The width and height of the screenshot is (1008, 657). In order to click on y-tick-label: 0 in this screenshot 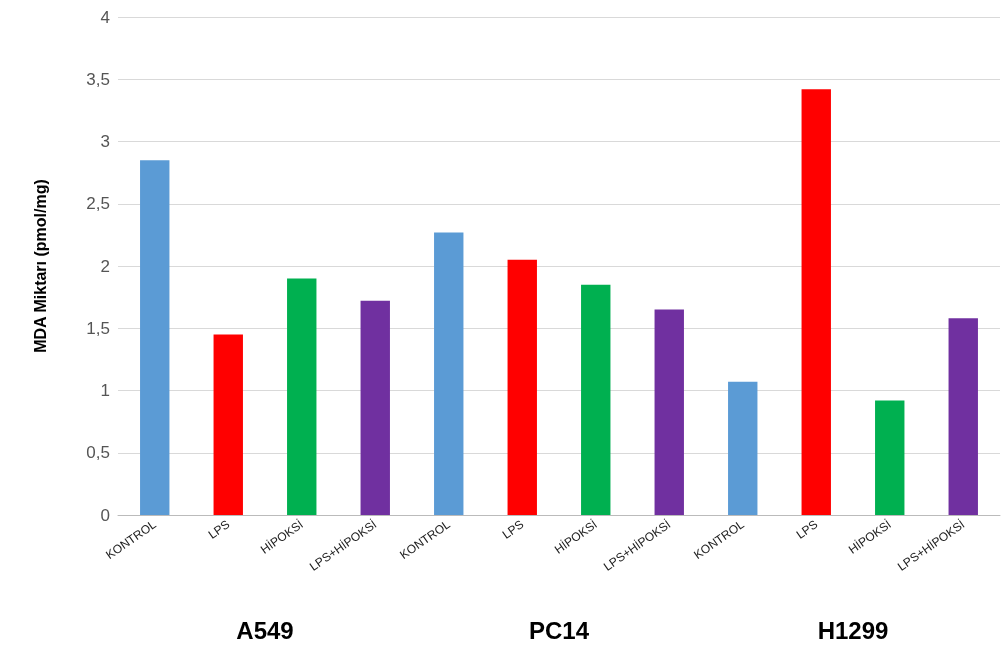, I will do `click(105, 515)`.